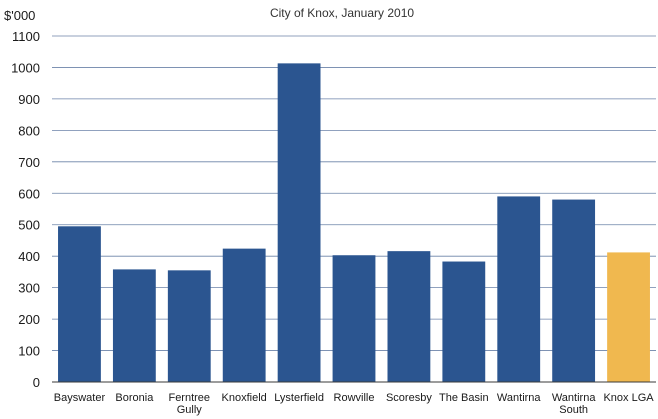 The image size is (658, 419). I want to click on y-tick-label: 400, so click(29, 256).